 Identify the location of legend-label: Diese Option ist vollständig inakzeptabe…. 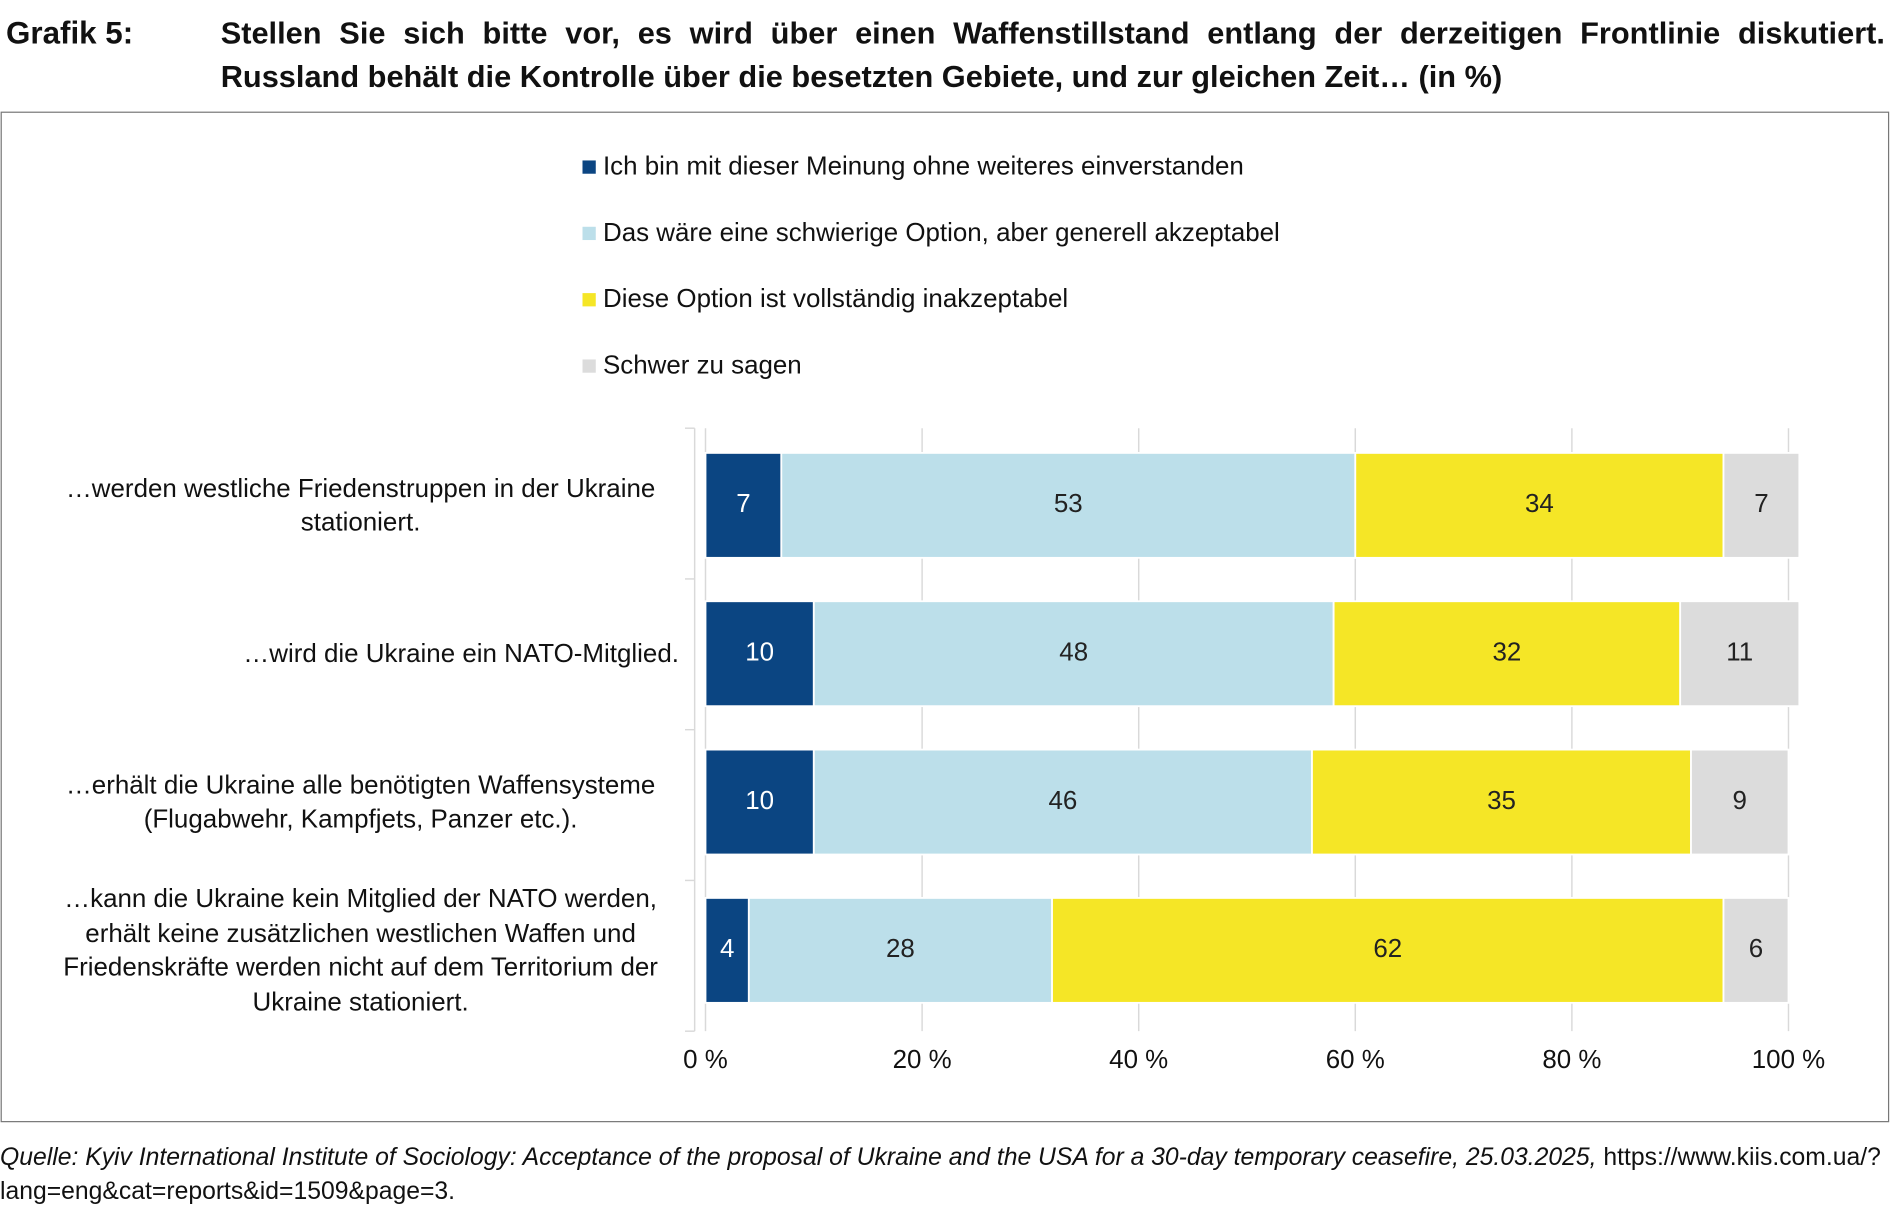
(835, 299).